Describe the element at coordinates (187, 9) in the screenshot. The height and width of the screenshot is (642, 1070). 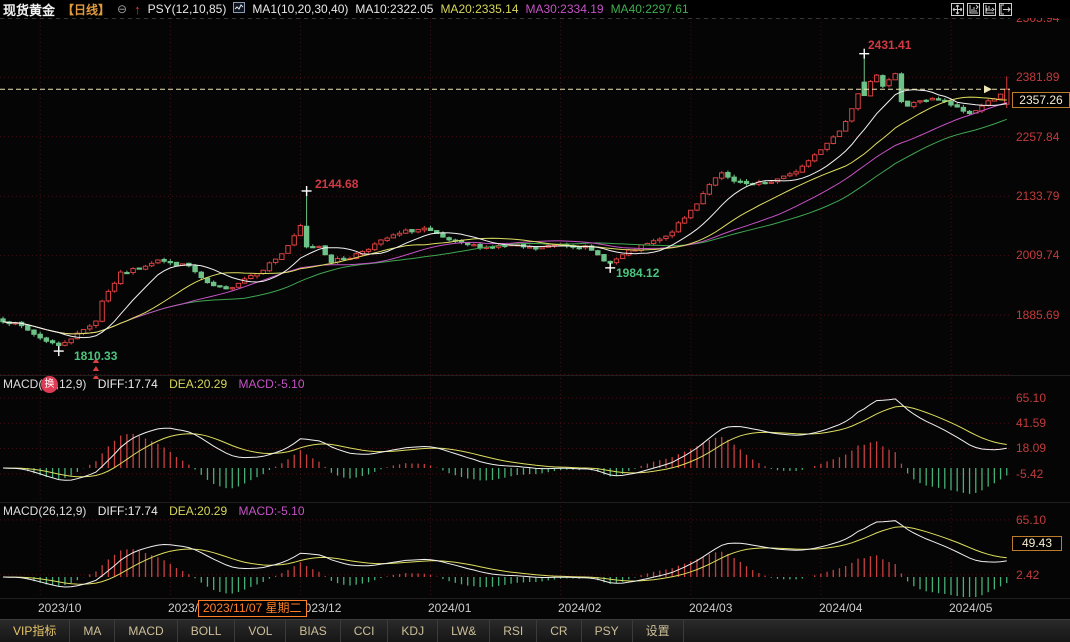
I see `psy-indicator-label: PSY(12,10,85)` at that location.